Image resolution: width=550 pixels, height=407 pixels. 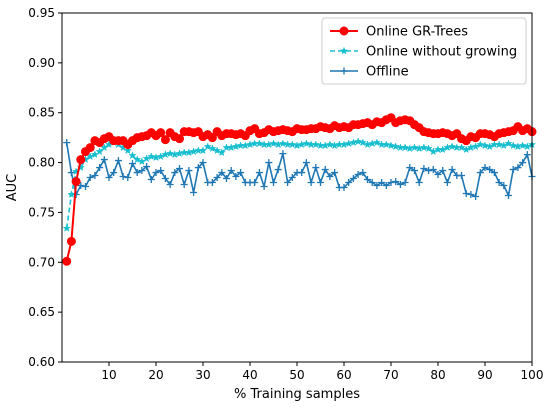 I want to click on legend-label: Online GR-Trees, so click(x=417, y=32).